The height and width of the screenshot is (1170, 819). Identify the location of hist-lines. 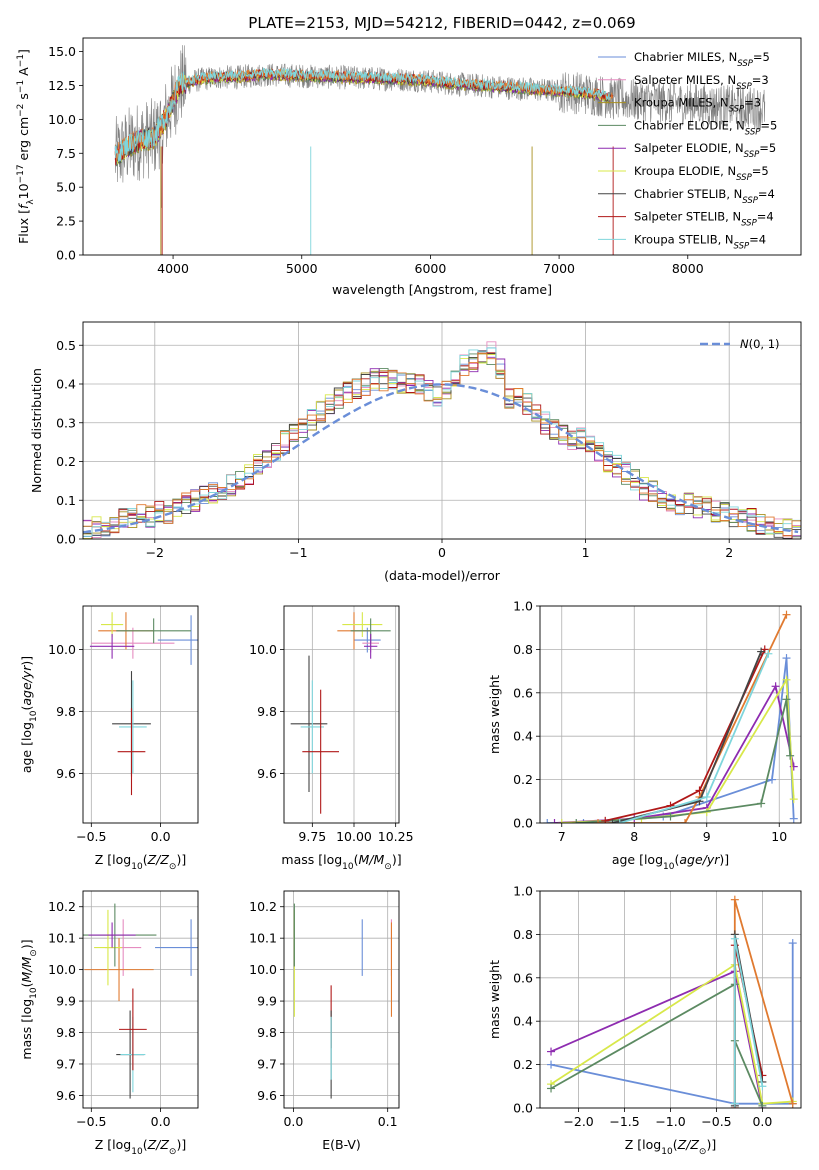
(442, 440).